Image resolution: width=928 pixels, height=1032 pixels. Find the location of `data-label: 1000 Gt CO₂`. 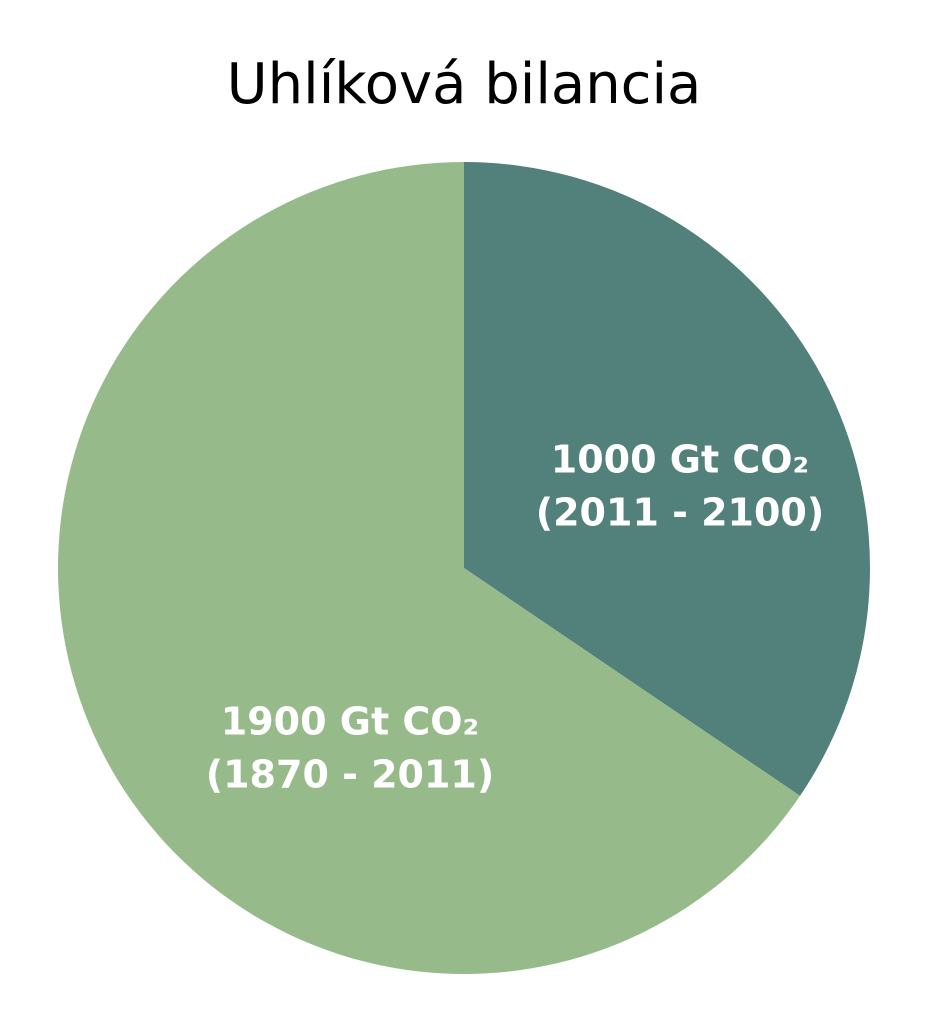

data-label: 1000 Gt CO₂ is located at coordinates (680, 460).